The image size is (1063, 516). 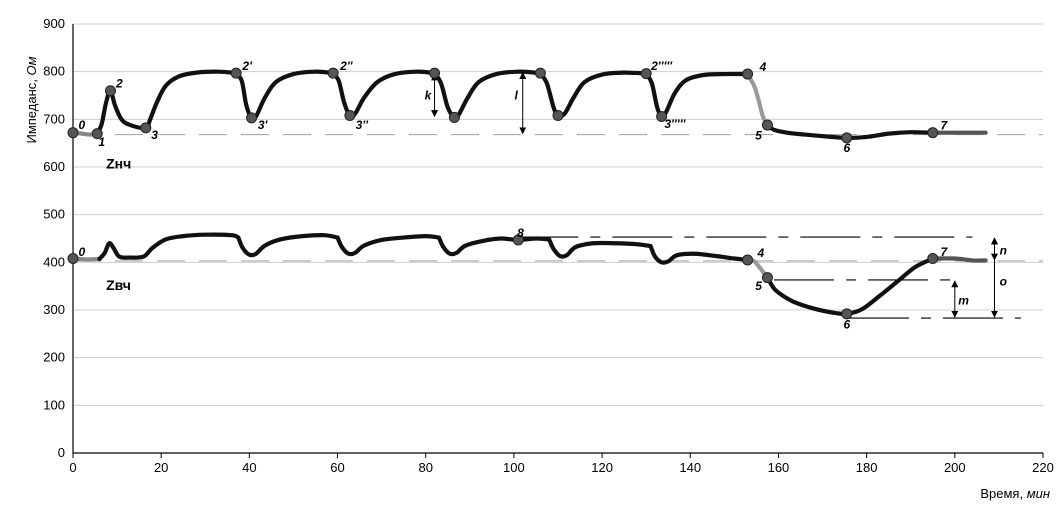 I want to click on point-label: 2''''', so click(x=661, y=66).